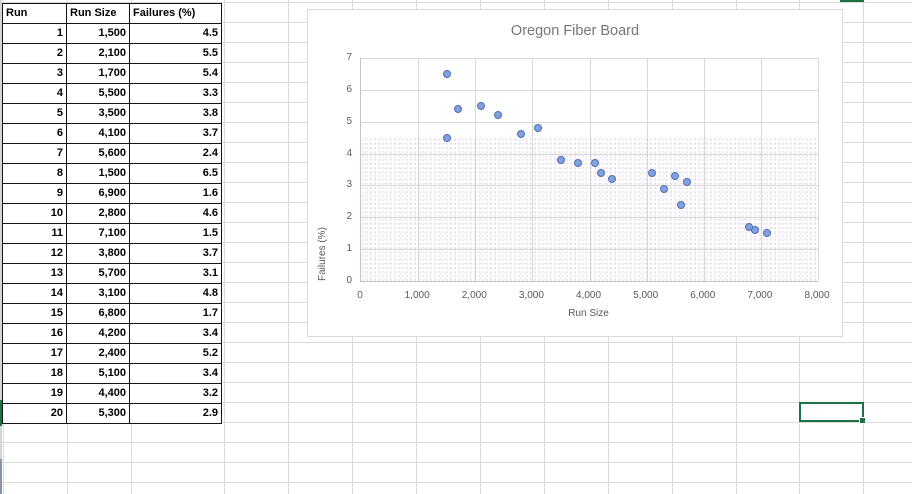  Describe the element at coordinates (175, 153) in the screenshot. I see `table-cell: 2.4` at that location.